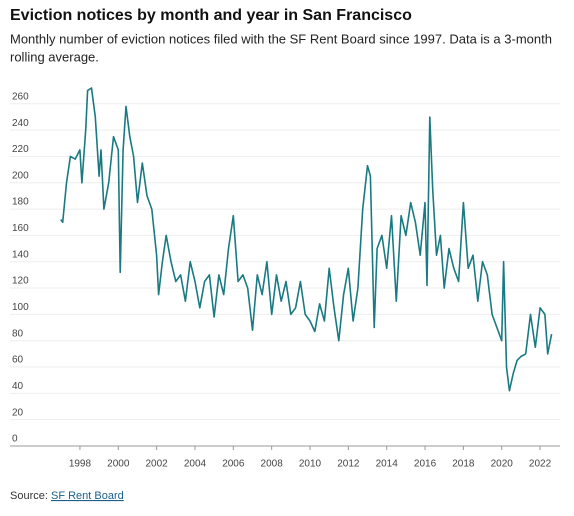 The height and width of the screenshot is (516, 574). Describe the element at coordinates (80, 464) in the screenshot. I see `x-tick-label: 1998` at that location.